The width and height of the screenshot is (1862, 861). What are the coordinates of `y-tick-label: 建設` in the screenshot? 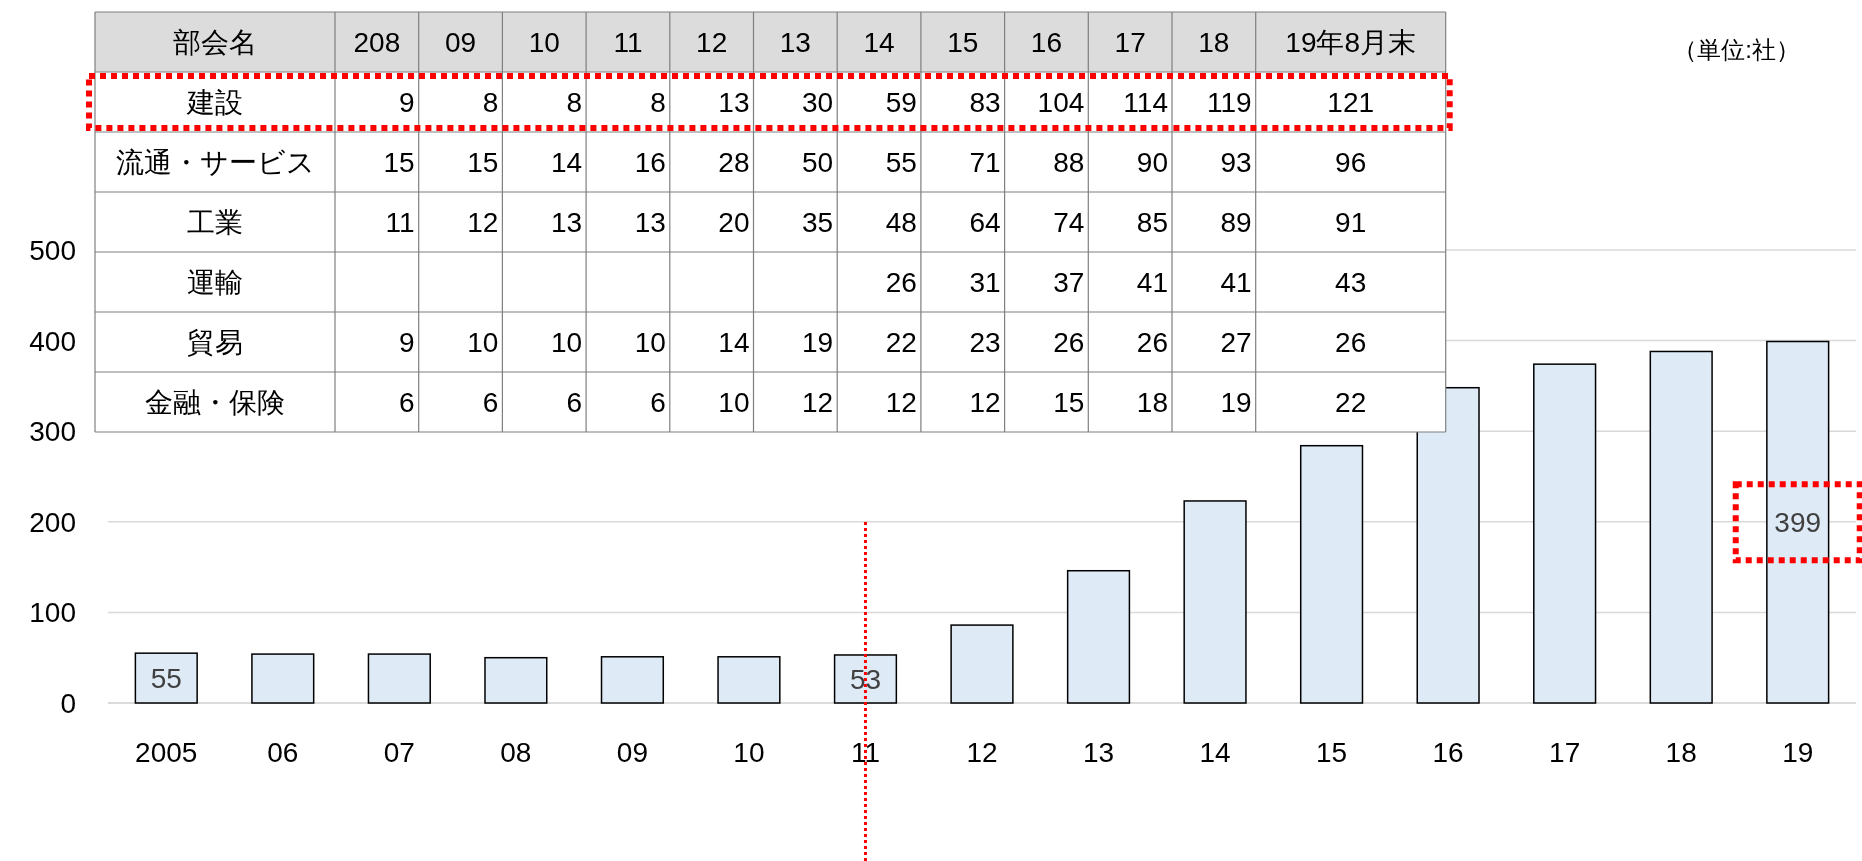 It's located at (214, 102).